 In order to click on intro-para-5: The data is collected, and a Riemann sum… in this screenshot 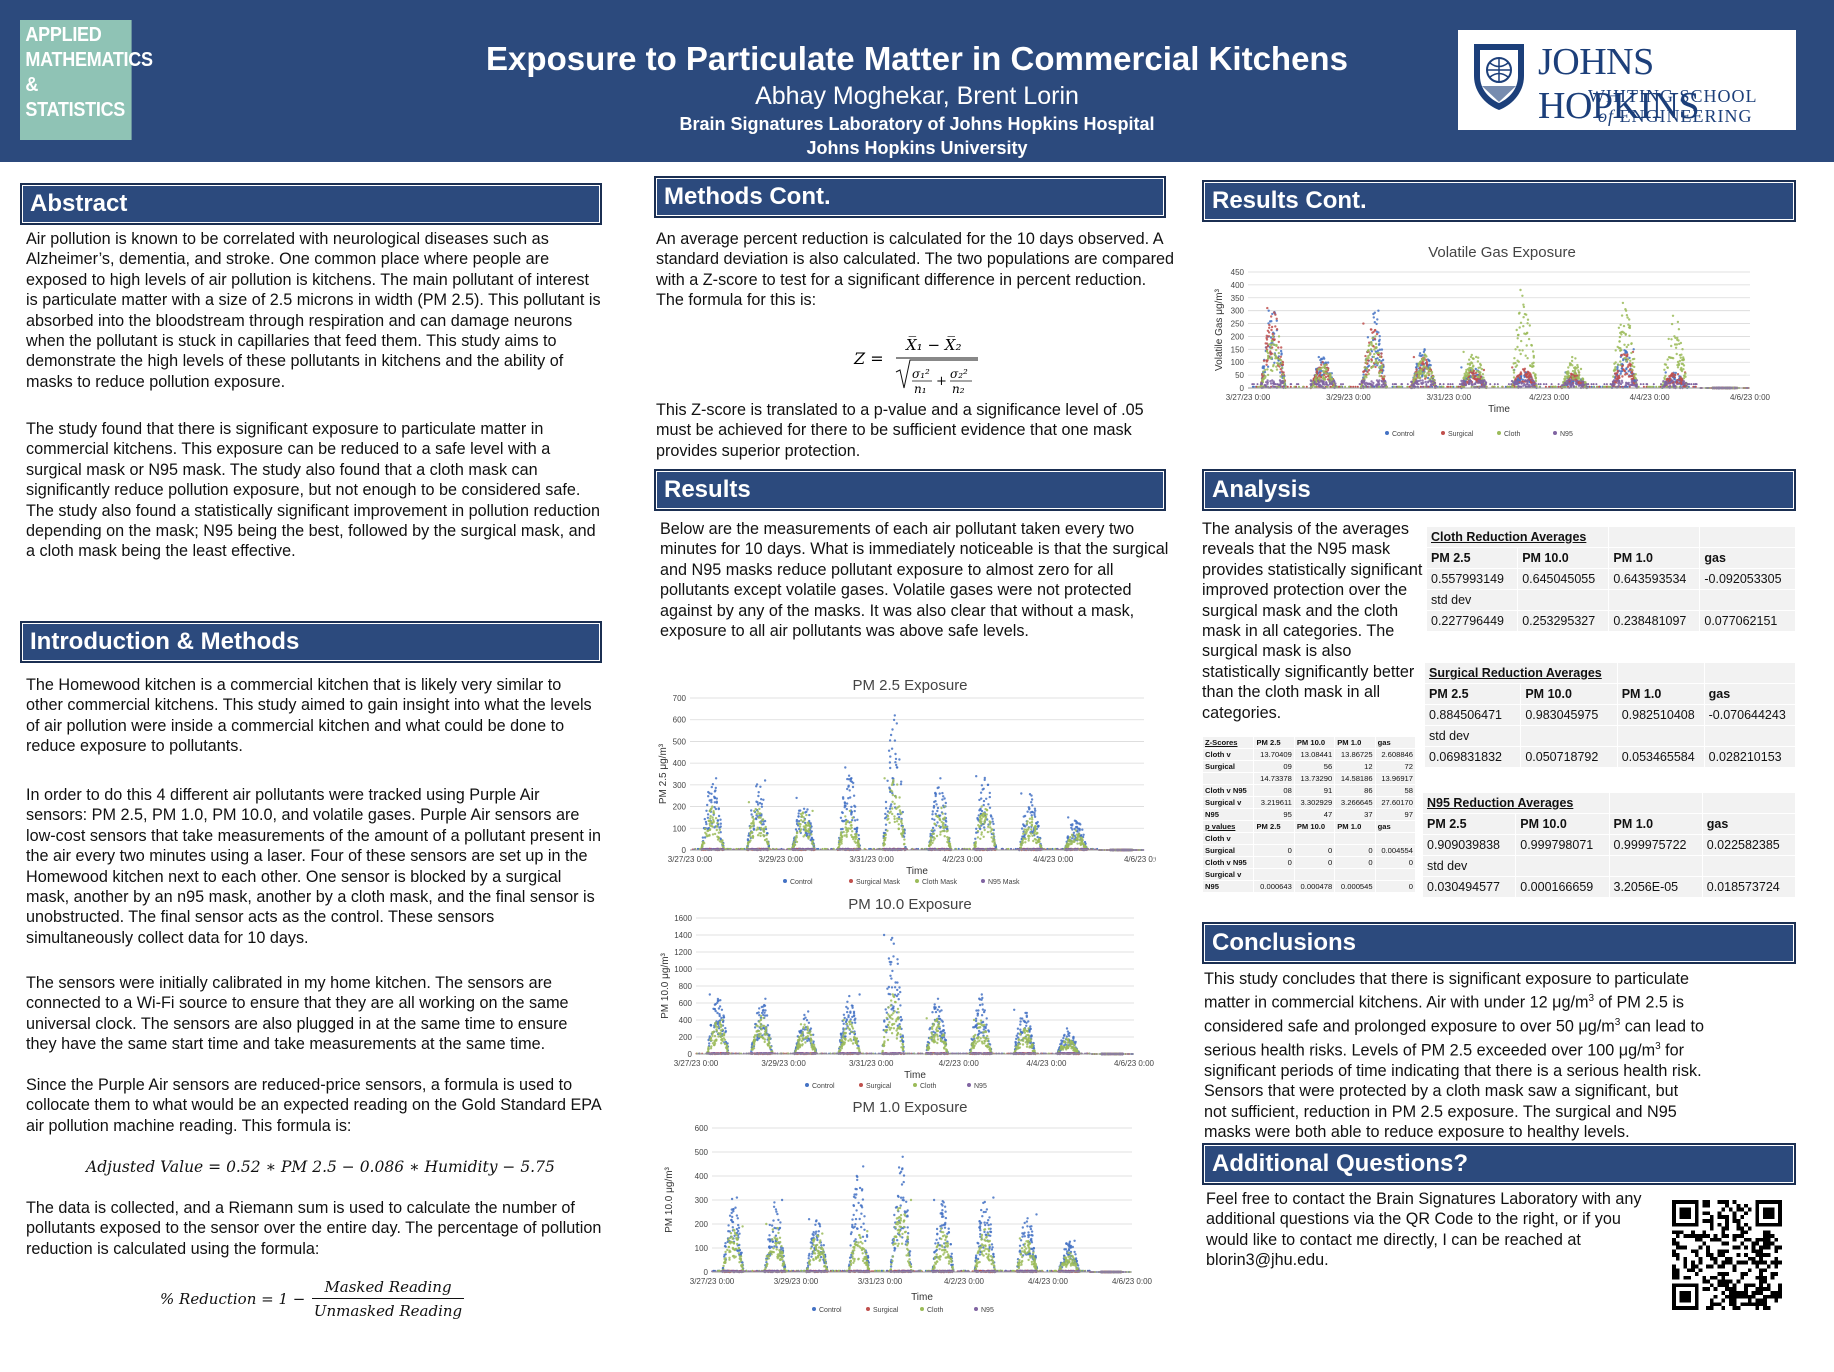, I will do `click(314, 1228)`.